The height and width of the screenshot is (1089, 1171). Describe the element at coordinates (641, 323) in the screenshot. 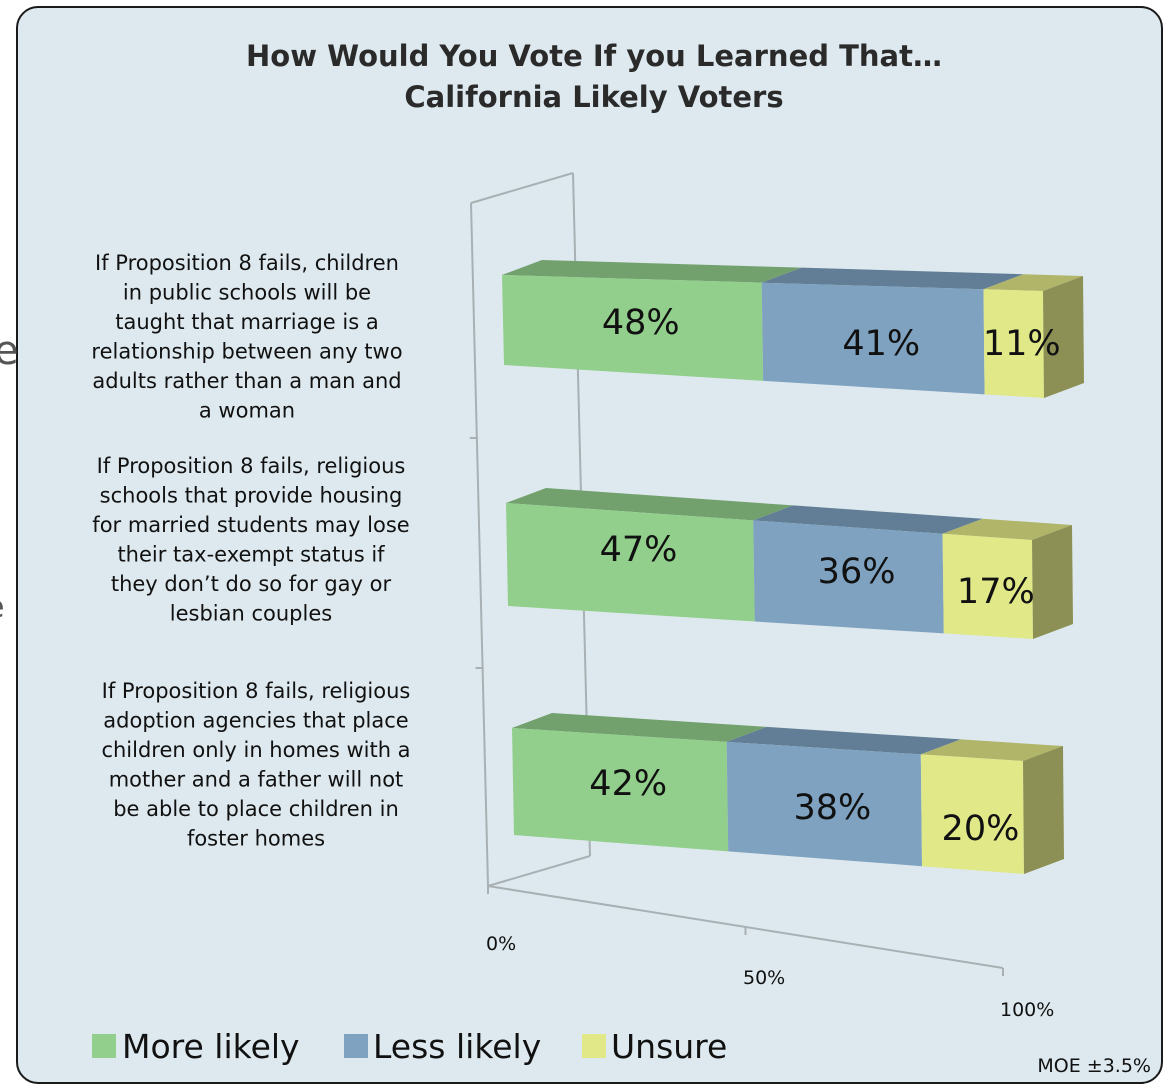

I see `data-label-more-likely-1: 48%` at that location.